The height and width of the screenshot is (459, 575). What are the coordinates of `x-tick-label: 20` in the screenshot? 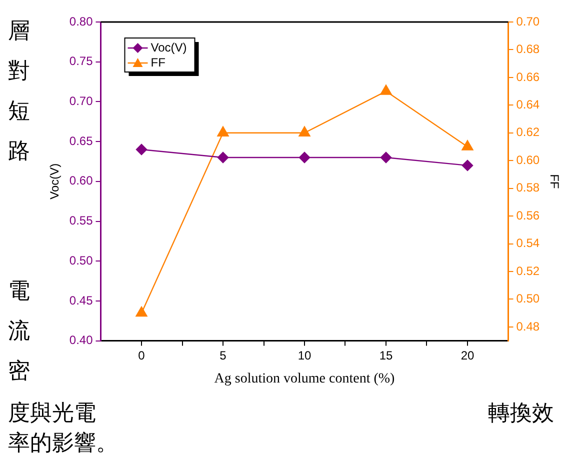 It's located at (467, 355).